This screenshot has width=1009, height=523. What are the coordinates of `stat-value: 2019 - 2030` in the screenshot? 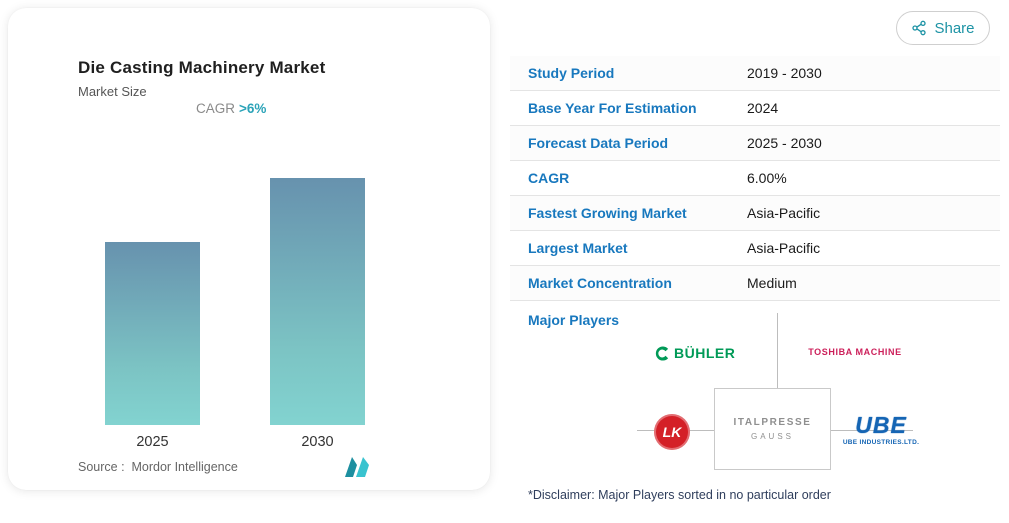 It's located at (784, 73).